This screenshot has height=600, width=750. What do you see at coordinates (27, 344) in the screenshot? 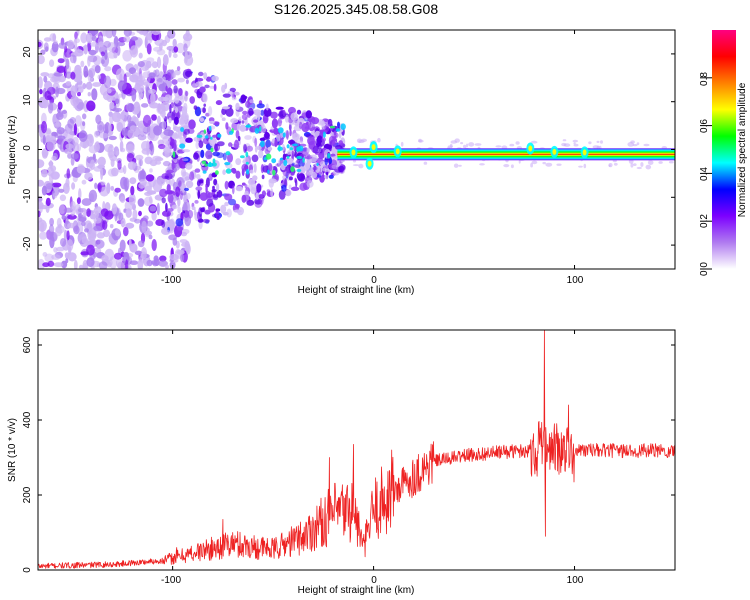
I see `snr-y-tick-label: 600` at bounding box center [27, 344].